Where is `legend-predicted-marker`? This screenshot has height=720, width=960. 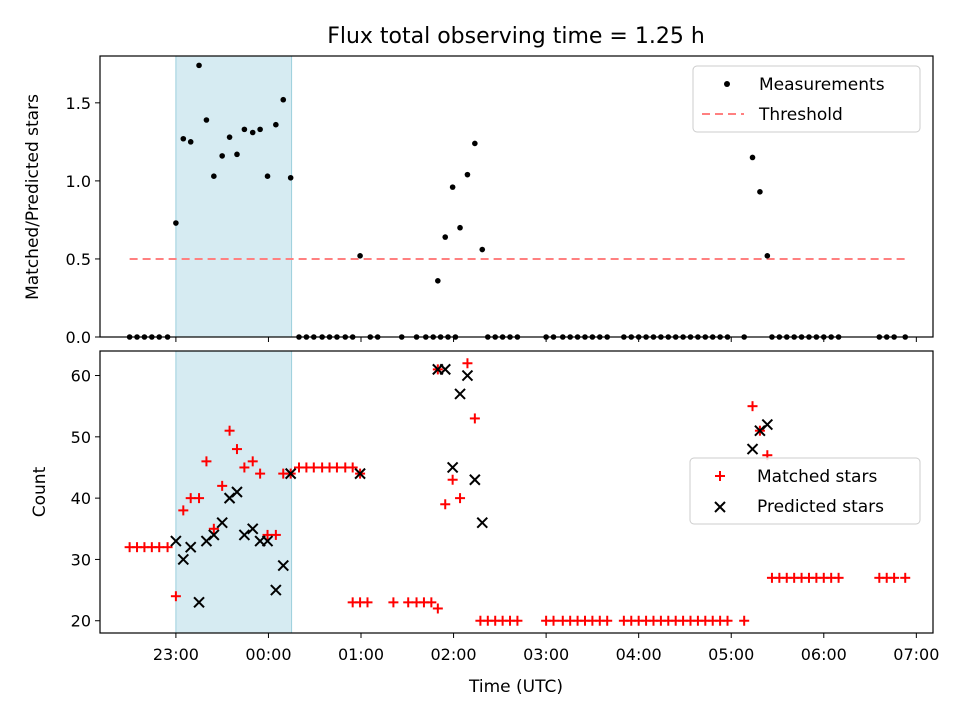 legend-predicted-marker is located at coordinates (720, 507).